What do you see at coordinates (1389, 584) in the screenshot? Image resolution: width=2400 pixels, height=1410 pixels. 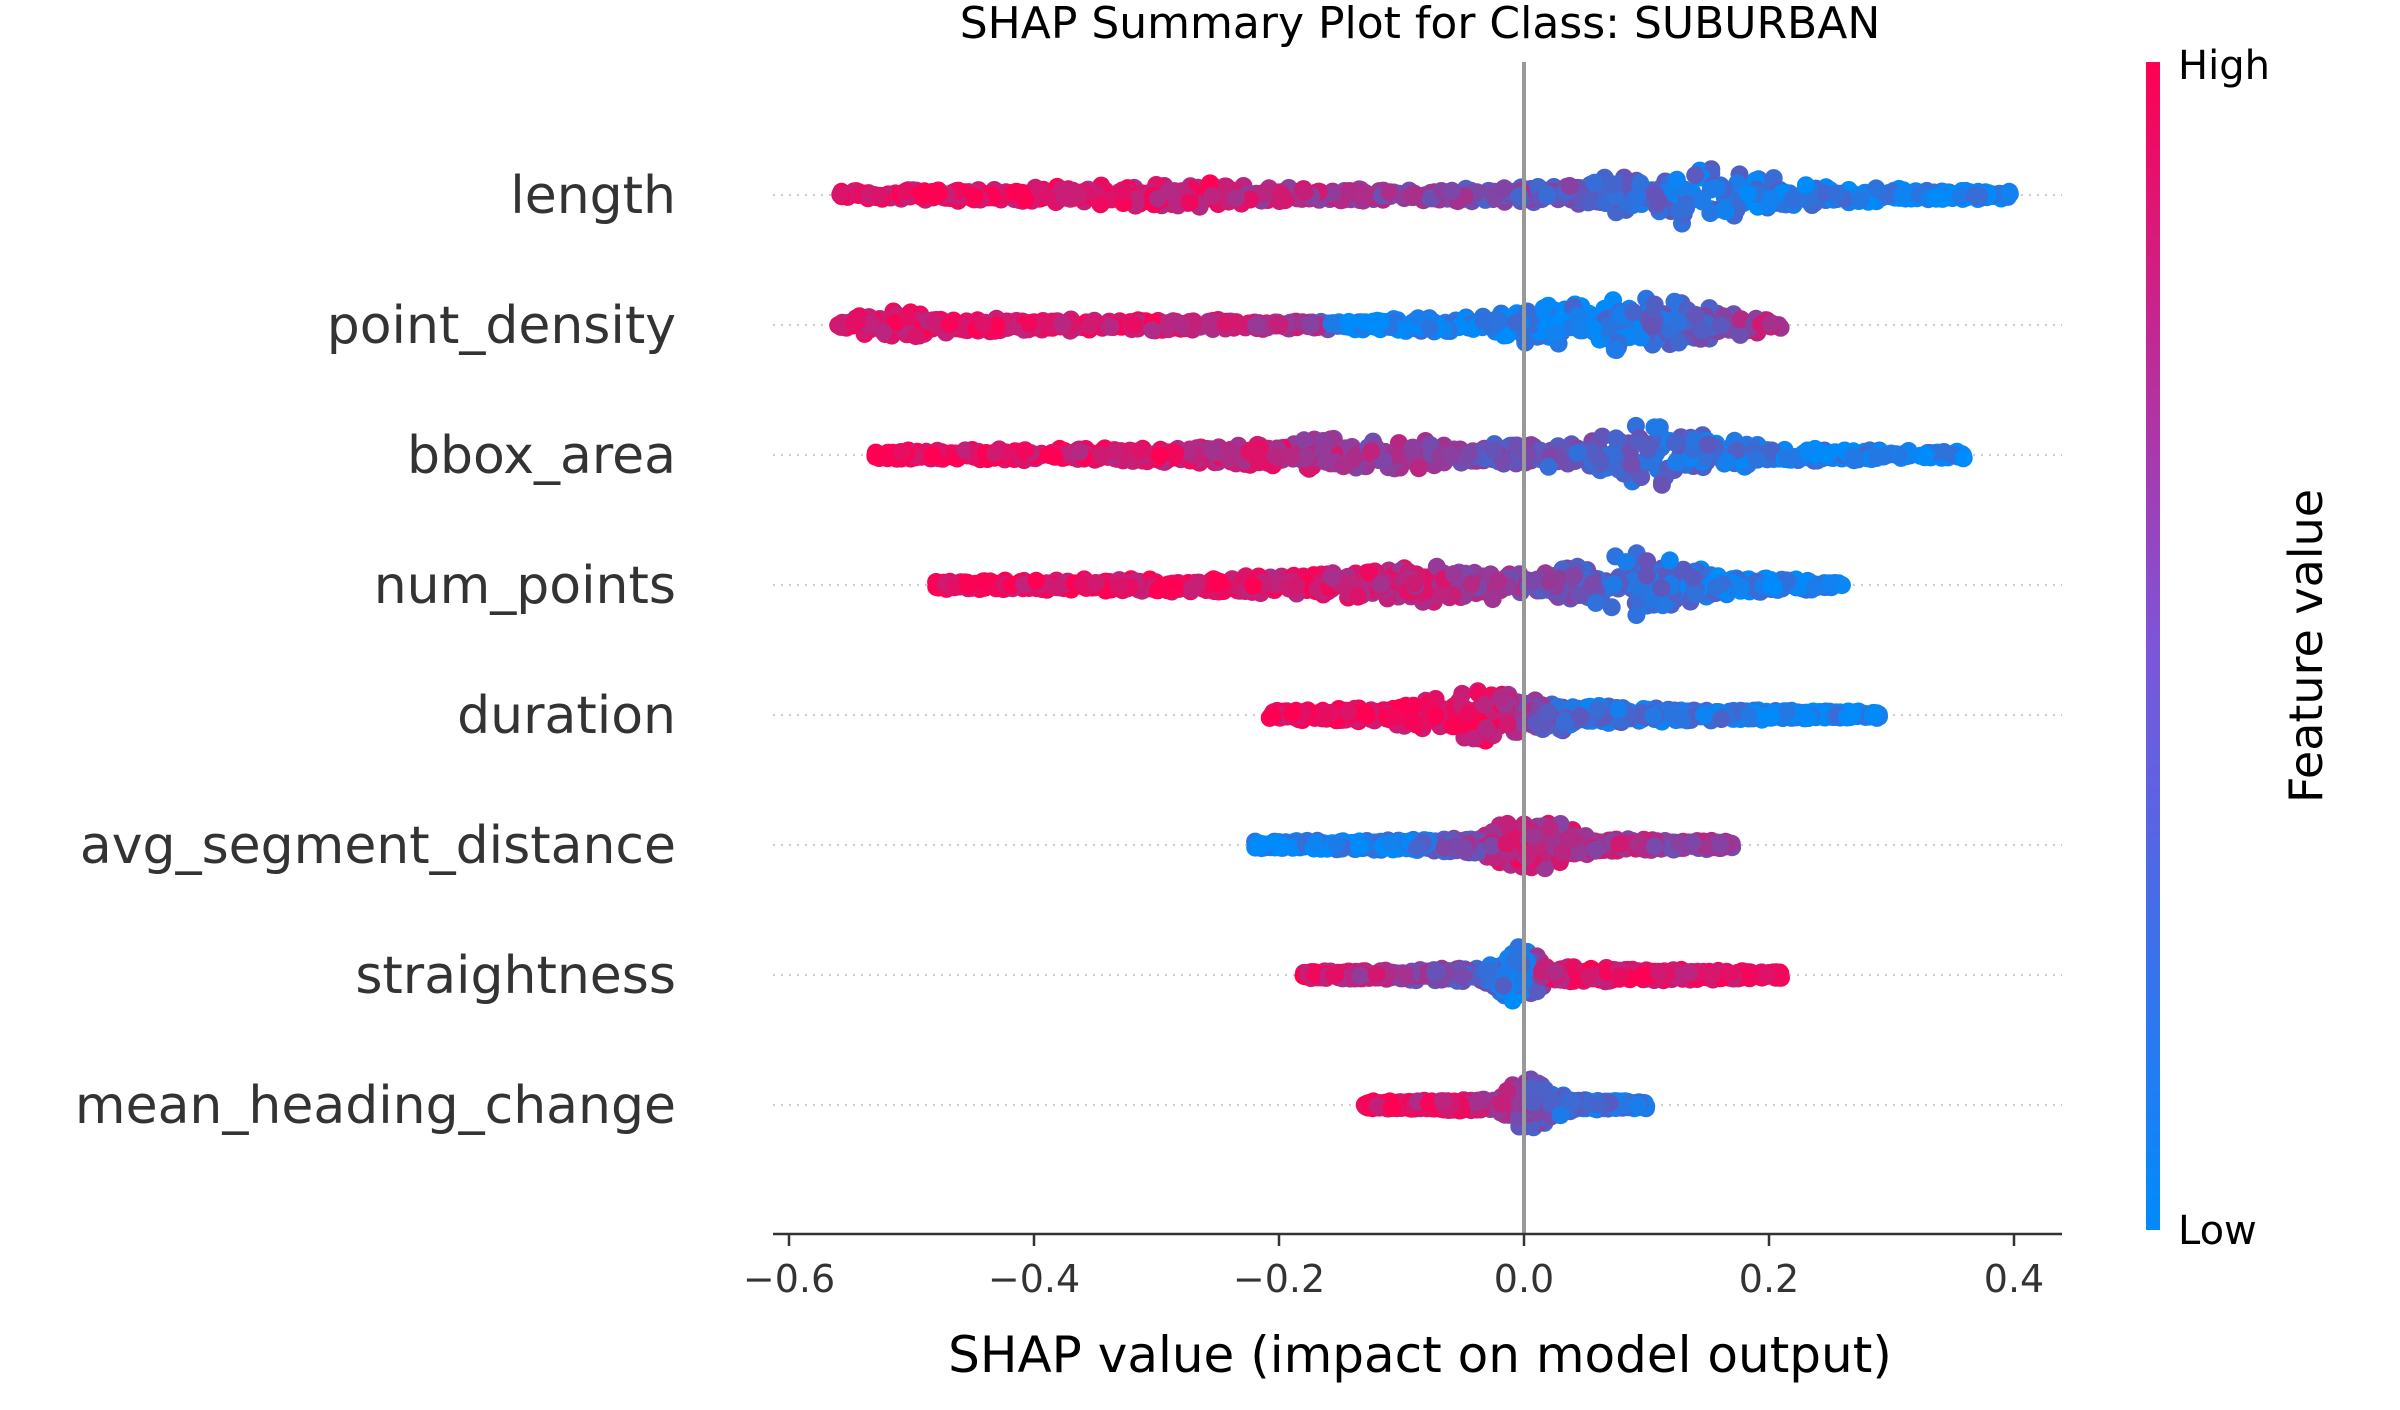 I see `swarm-num-points` at bounding box center [1389, 584].